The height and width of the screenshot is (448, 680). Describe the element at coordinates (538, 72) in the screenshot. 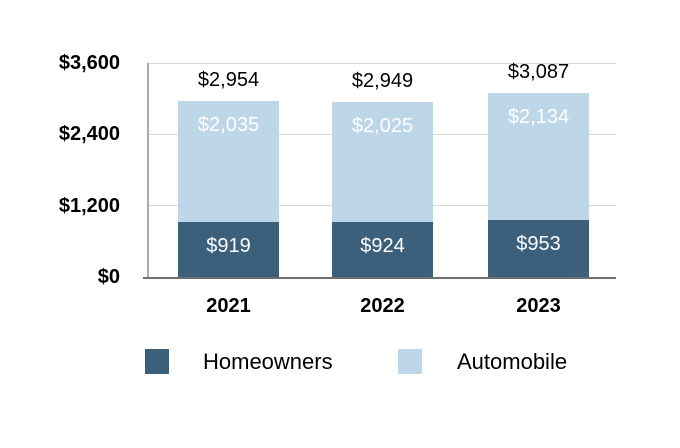

I see `bar-total-label: $3,087` at that location.